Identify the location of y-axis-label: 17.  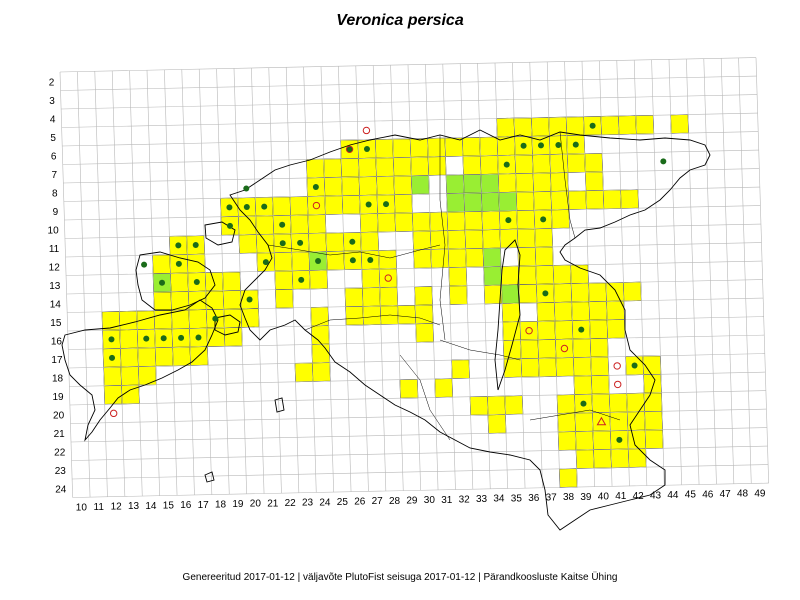
(57, 360).